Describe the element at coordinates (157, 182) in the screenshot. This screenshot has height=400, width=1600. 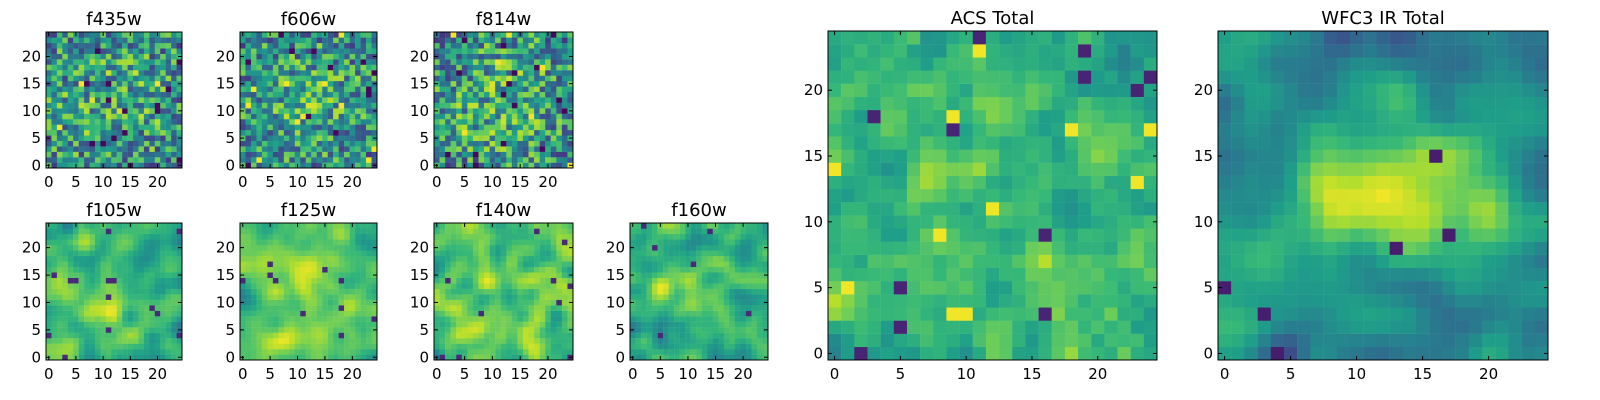
I see `x-tick-label: 20` at that location.